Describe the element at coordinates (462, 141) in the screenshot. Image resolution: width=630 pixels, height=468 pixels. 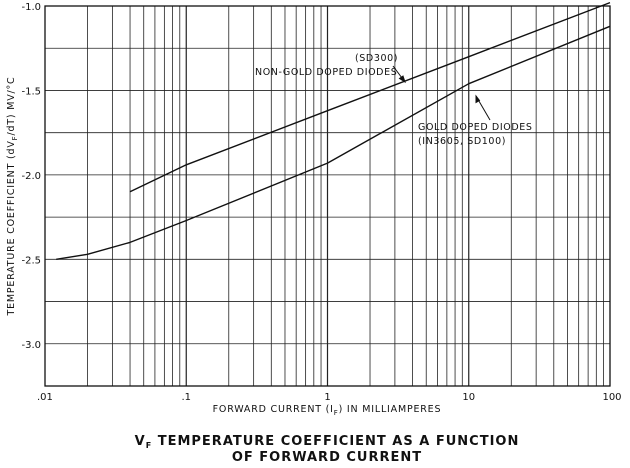
I see `series-note-gold: (IN3605, SD100)` at that location.